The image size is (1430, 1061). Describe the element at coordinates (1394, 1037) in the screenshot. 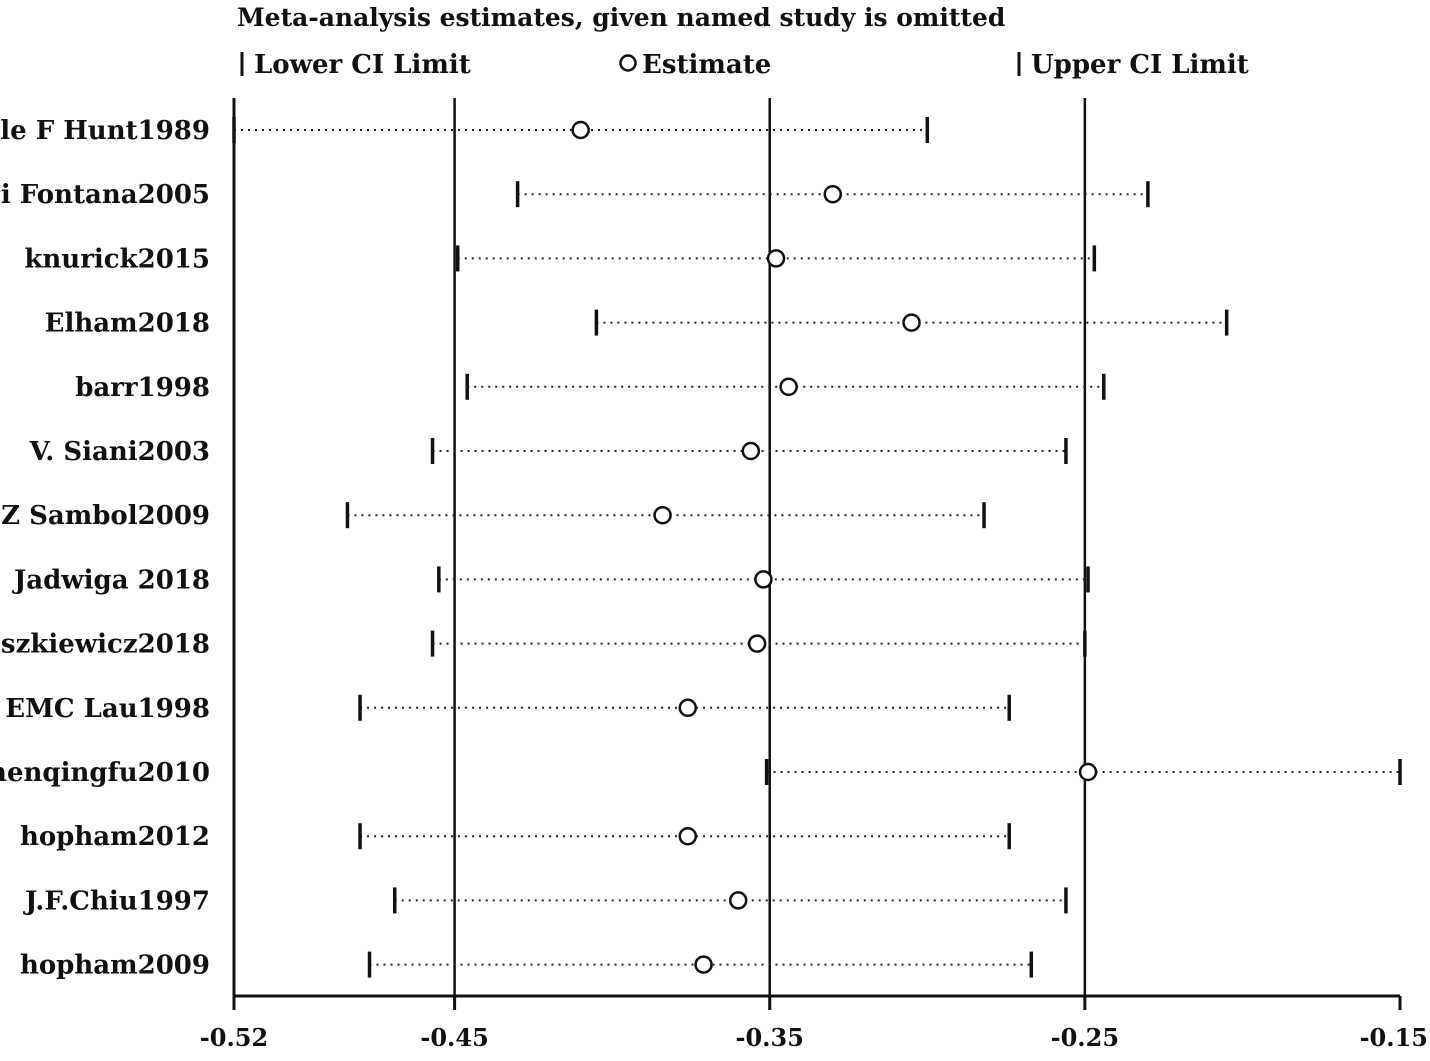

I see `x-tick-label: -0.15` at that location.